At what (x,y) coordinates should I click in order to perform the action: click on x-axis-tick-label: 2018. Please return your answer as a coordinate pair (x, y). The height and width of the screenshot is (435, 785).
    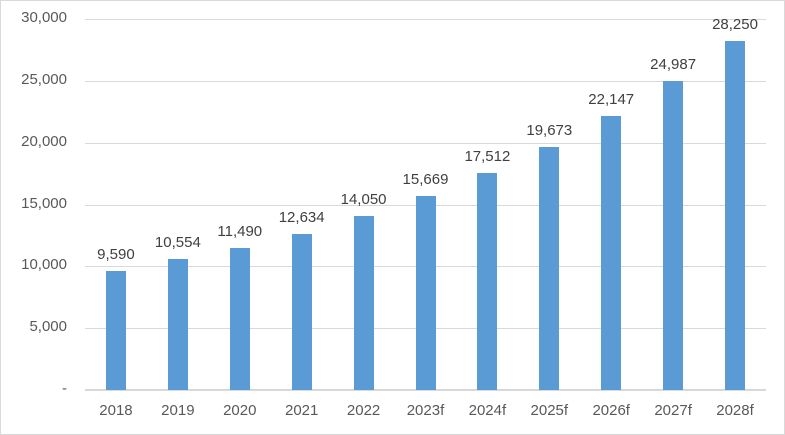
    Looking at the image, I should click on (116, 410).